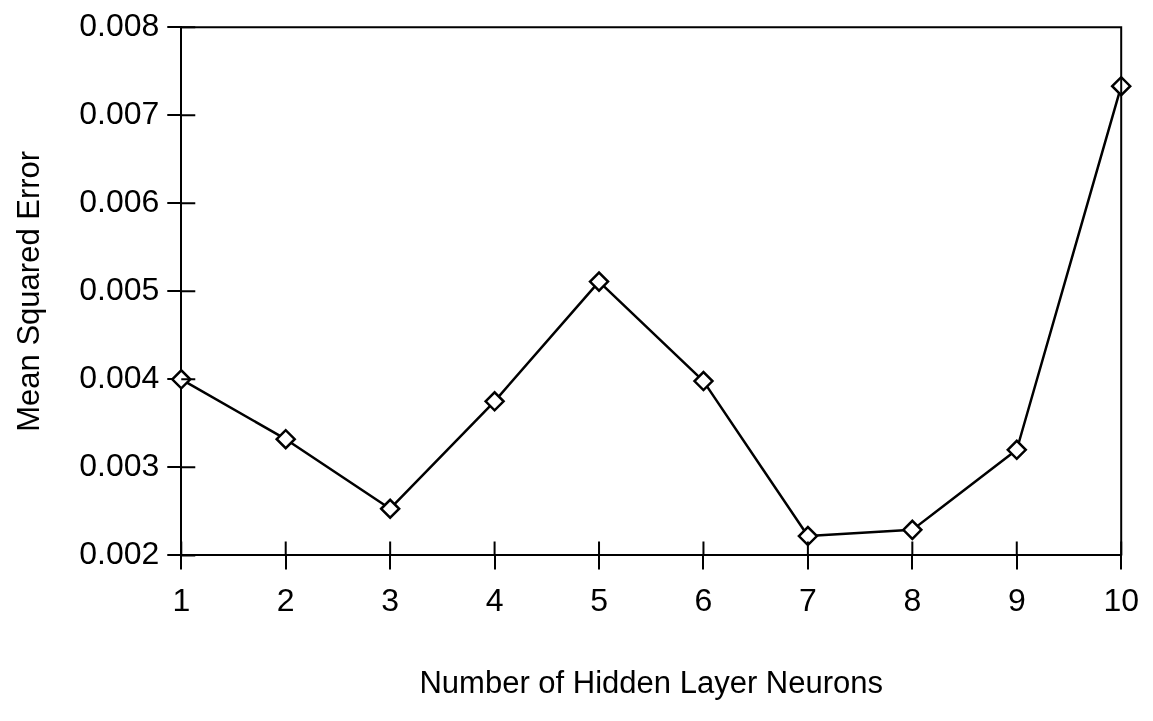 The height and width of the screenshot is (721, 1153). Describe the element at coordinates (703, 600) in the screenshot. I see `x-tick-label: 6` at that location.